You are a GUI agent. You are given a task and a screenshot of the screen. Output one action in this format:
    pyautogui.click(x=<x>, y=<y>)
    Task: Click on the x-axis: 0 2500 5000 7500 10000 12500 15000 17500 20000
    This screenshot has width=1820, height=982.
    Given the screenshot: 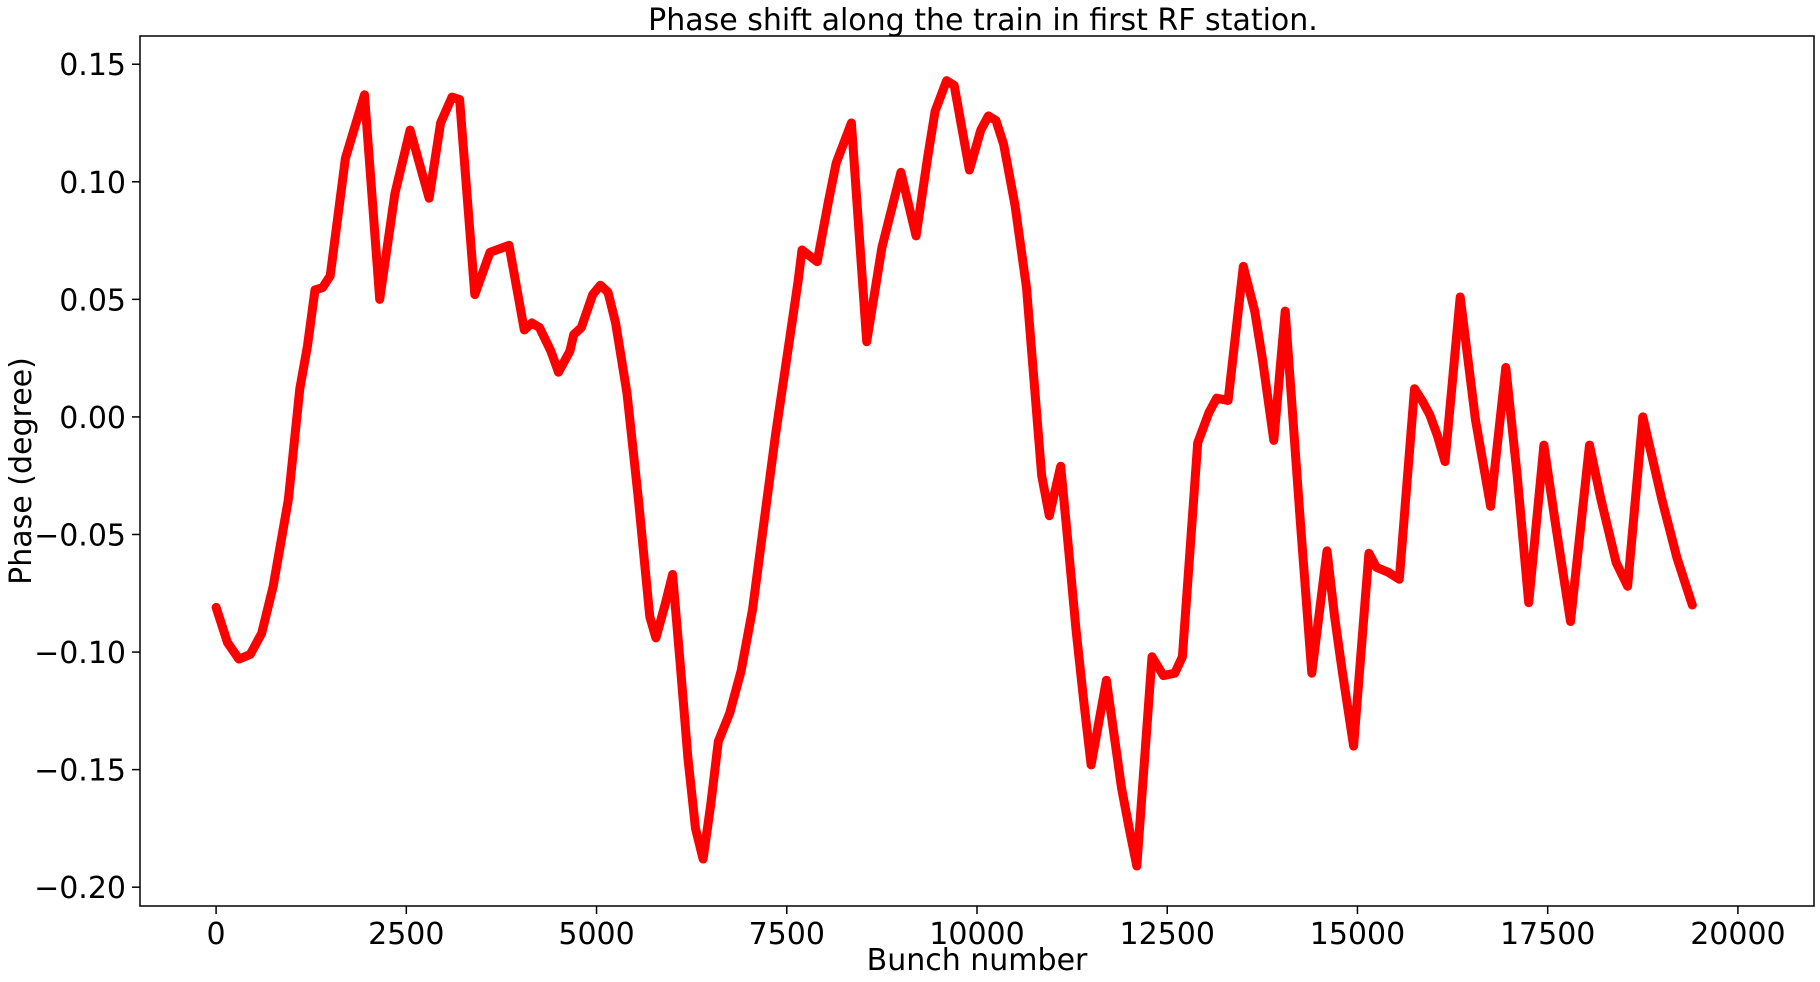 What is the action you would take?
    pyautogui.click(x=996, y=929)
    